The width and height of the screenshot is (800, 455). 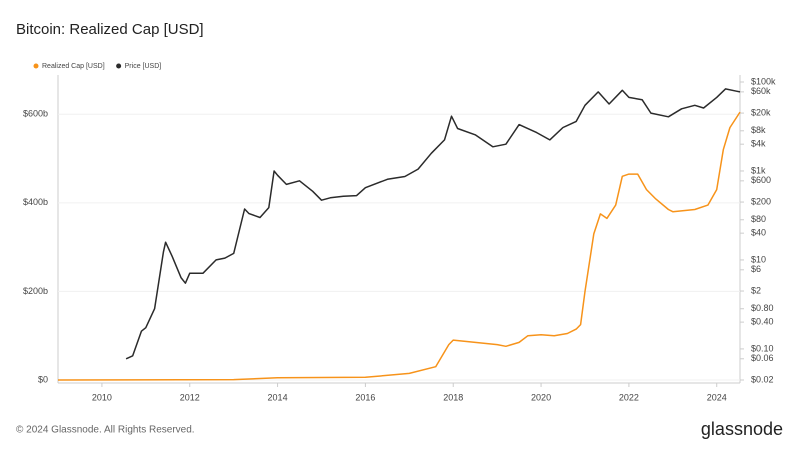 I want to click on y2-tick-label: $0.02, so click(x=762, y=379).